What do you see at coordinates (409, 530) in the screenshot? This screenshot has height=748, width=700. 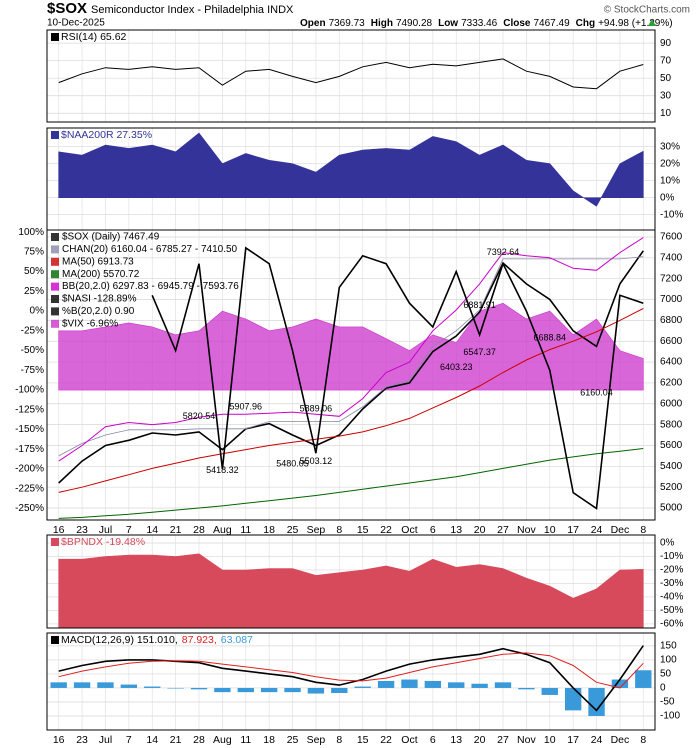 I see `x-tick-label: Oct` at bounding box center [409, 530].